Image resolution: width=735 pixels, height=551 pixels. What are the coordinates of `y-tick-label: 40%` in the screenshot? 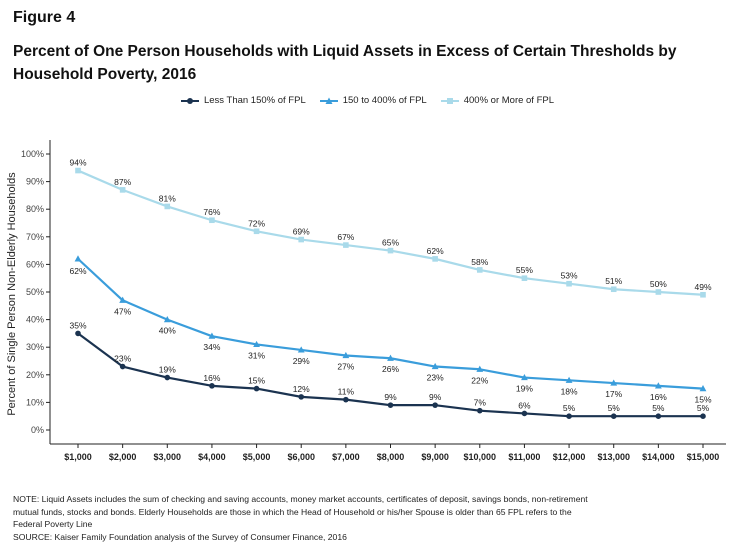 It's located at (35, 320).